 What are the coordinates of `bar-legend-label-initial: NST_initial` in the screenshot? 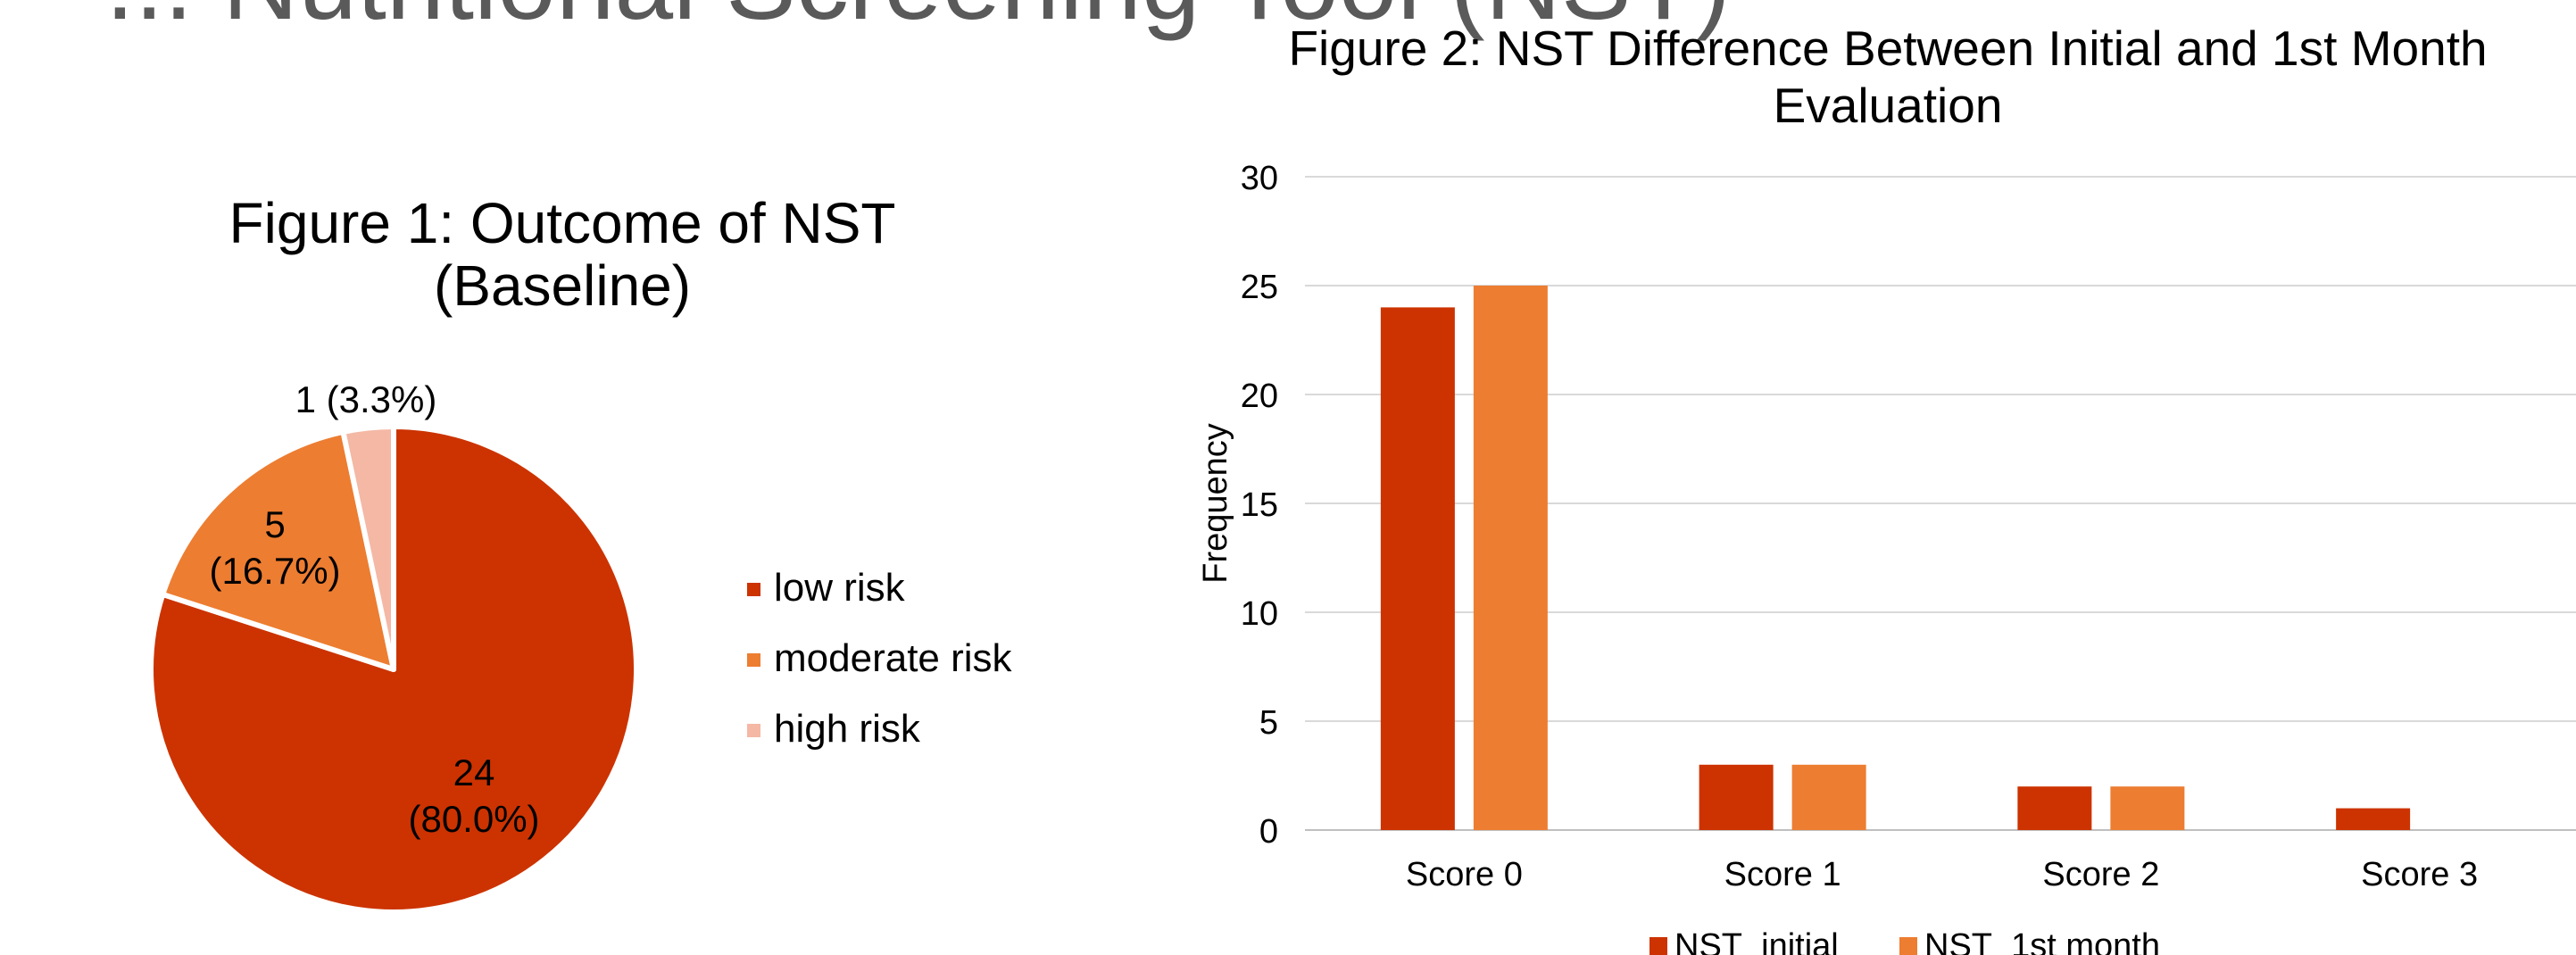 It's located at (1756, 941).